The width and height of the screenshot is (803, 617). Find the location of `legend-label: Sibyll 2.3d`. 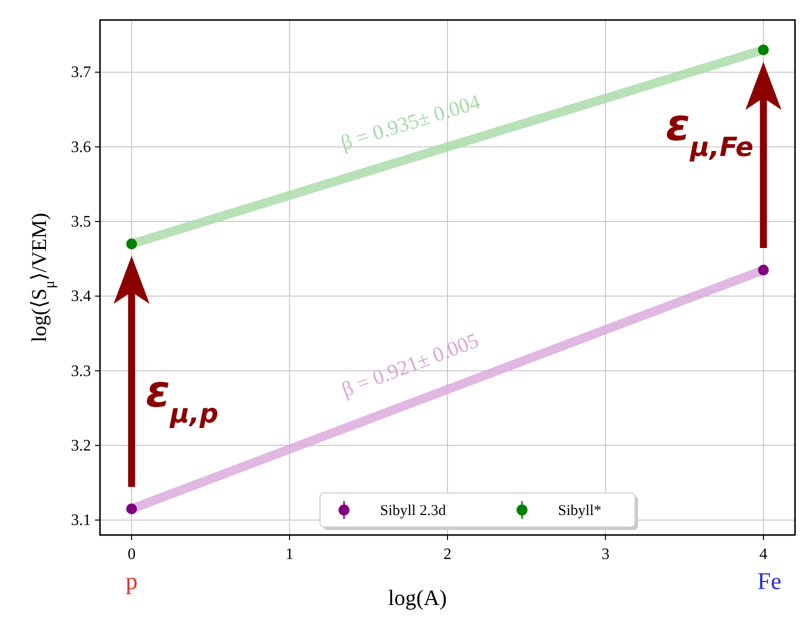

legend-label: Sibyll 2.3d is located at coordinates (413, 511).